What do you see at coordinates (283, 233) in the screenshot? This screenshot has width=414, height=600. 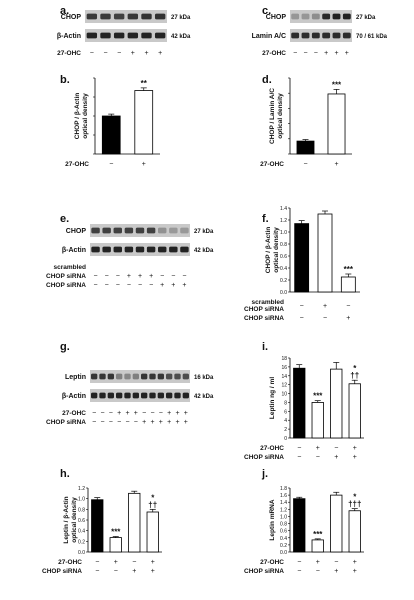 I see `y-tick-label: 1.0` at bounding box center [283, 233].